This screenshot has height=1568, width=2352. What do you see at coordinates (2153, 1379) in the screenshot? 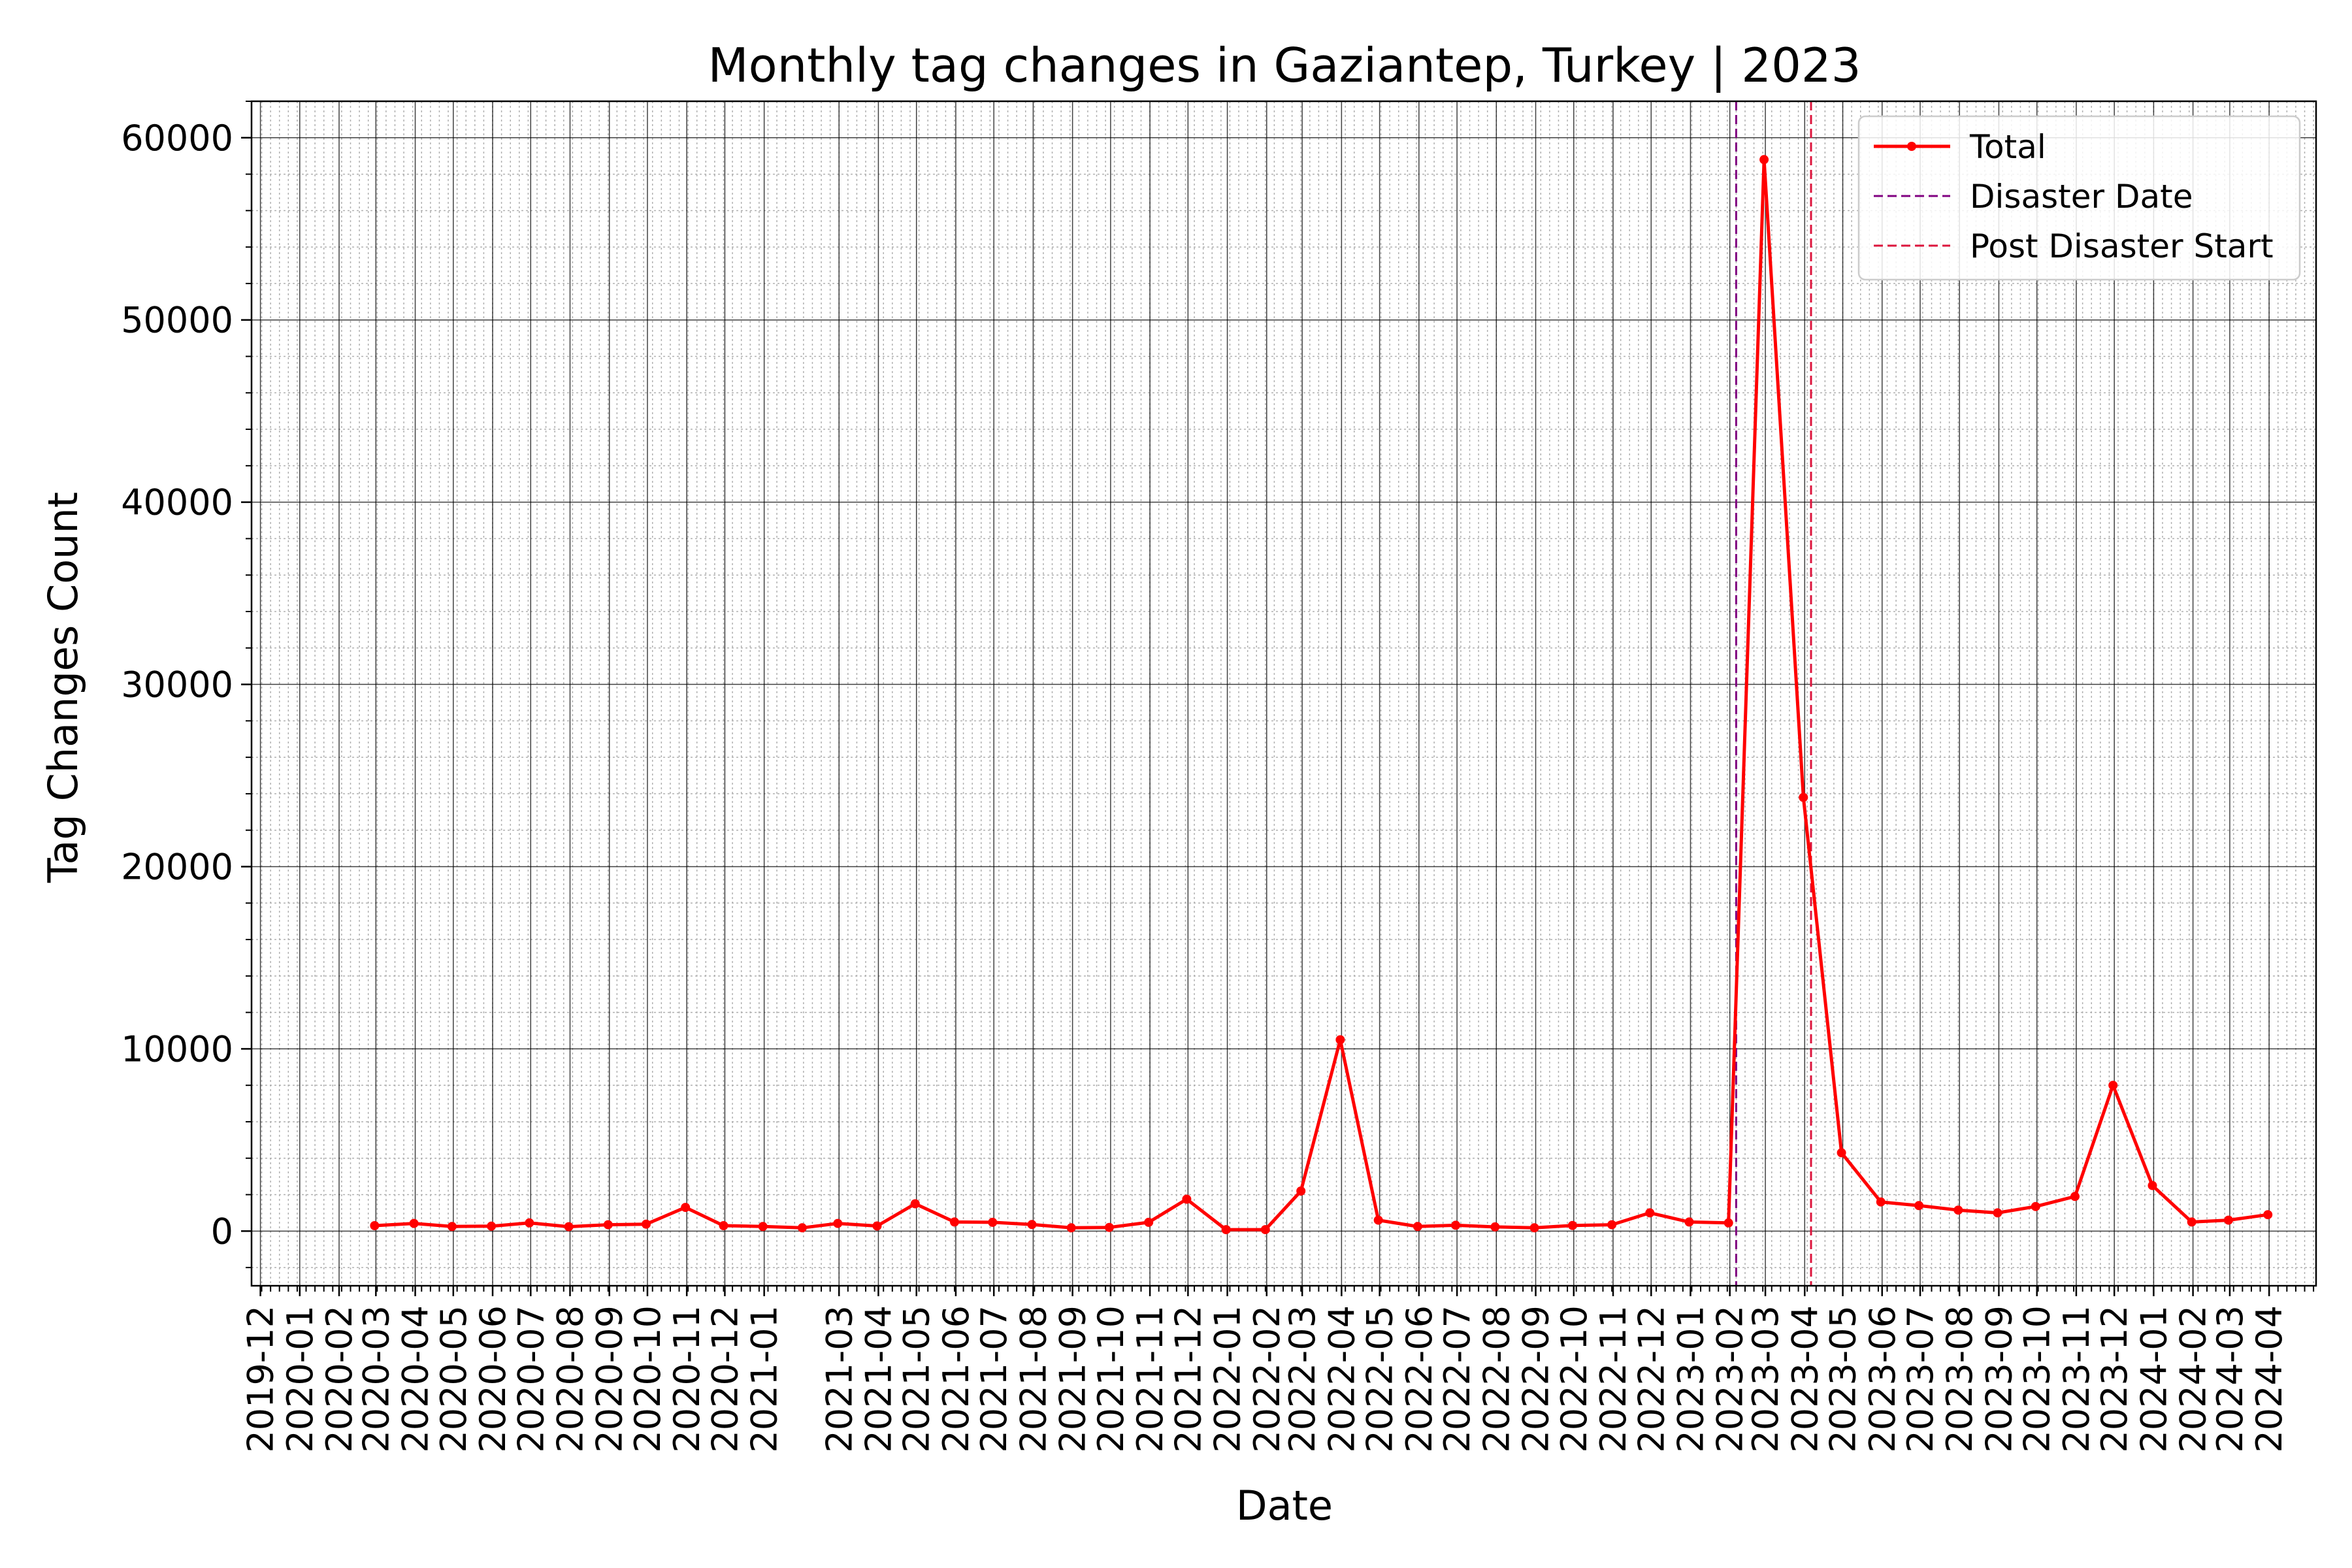
I see `x-tick-label: 2024-01` at bounding box center [2153, 1379].